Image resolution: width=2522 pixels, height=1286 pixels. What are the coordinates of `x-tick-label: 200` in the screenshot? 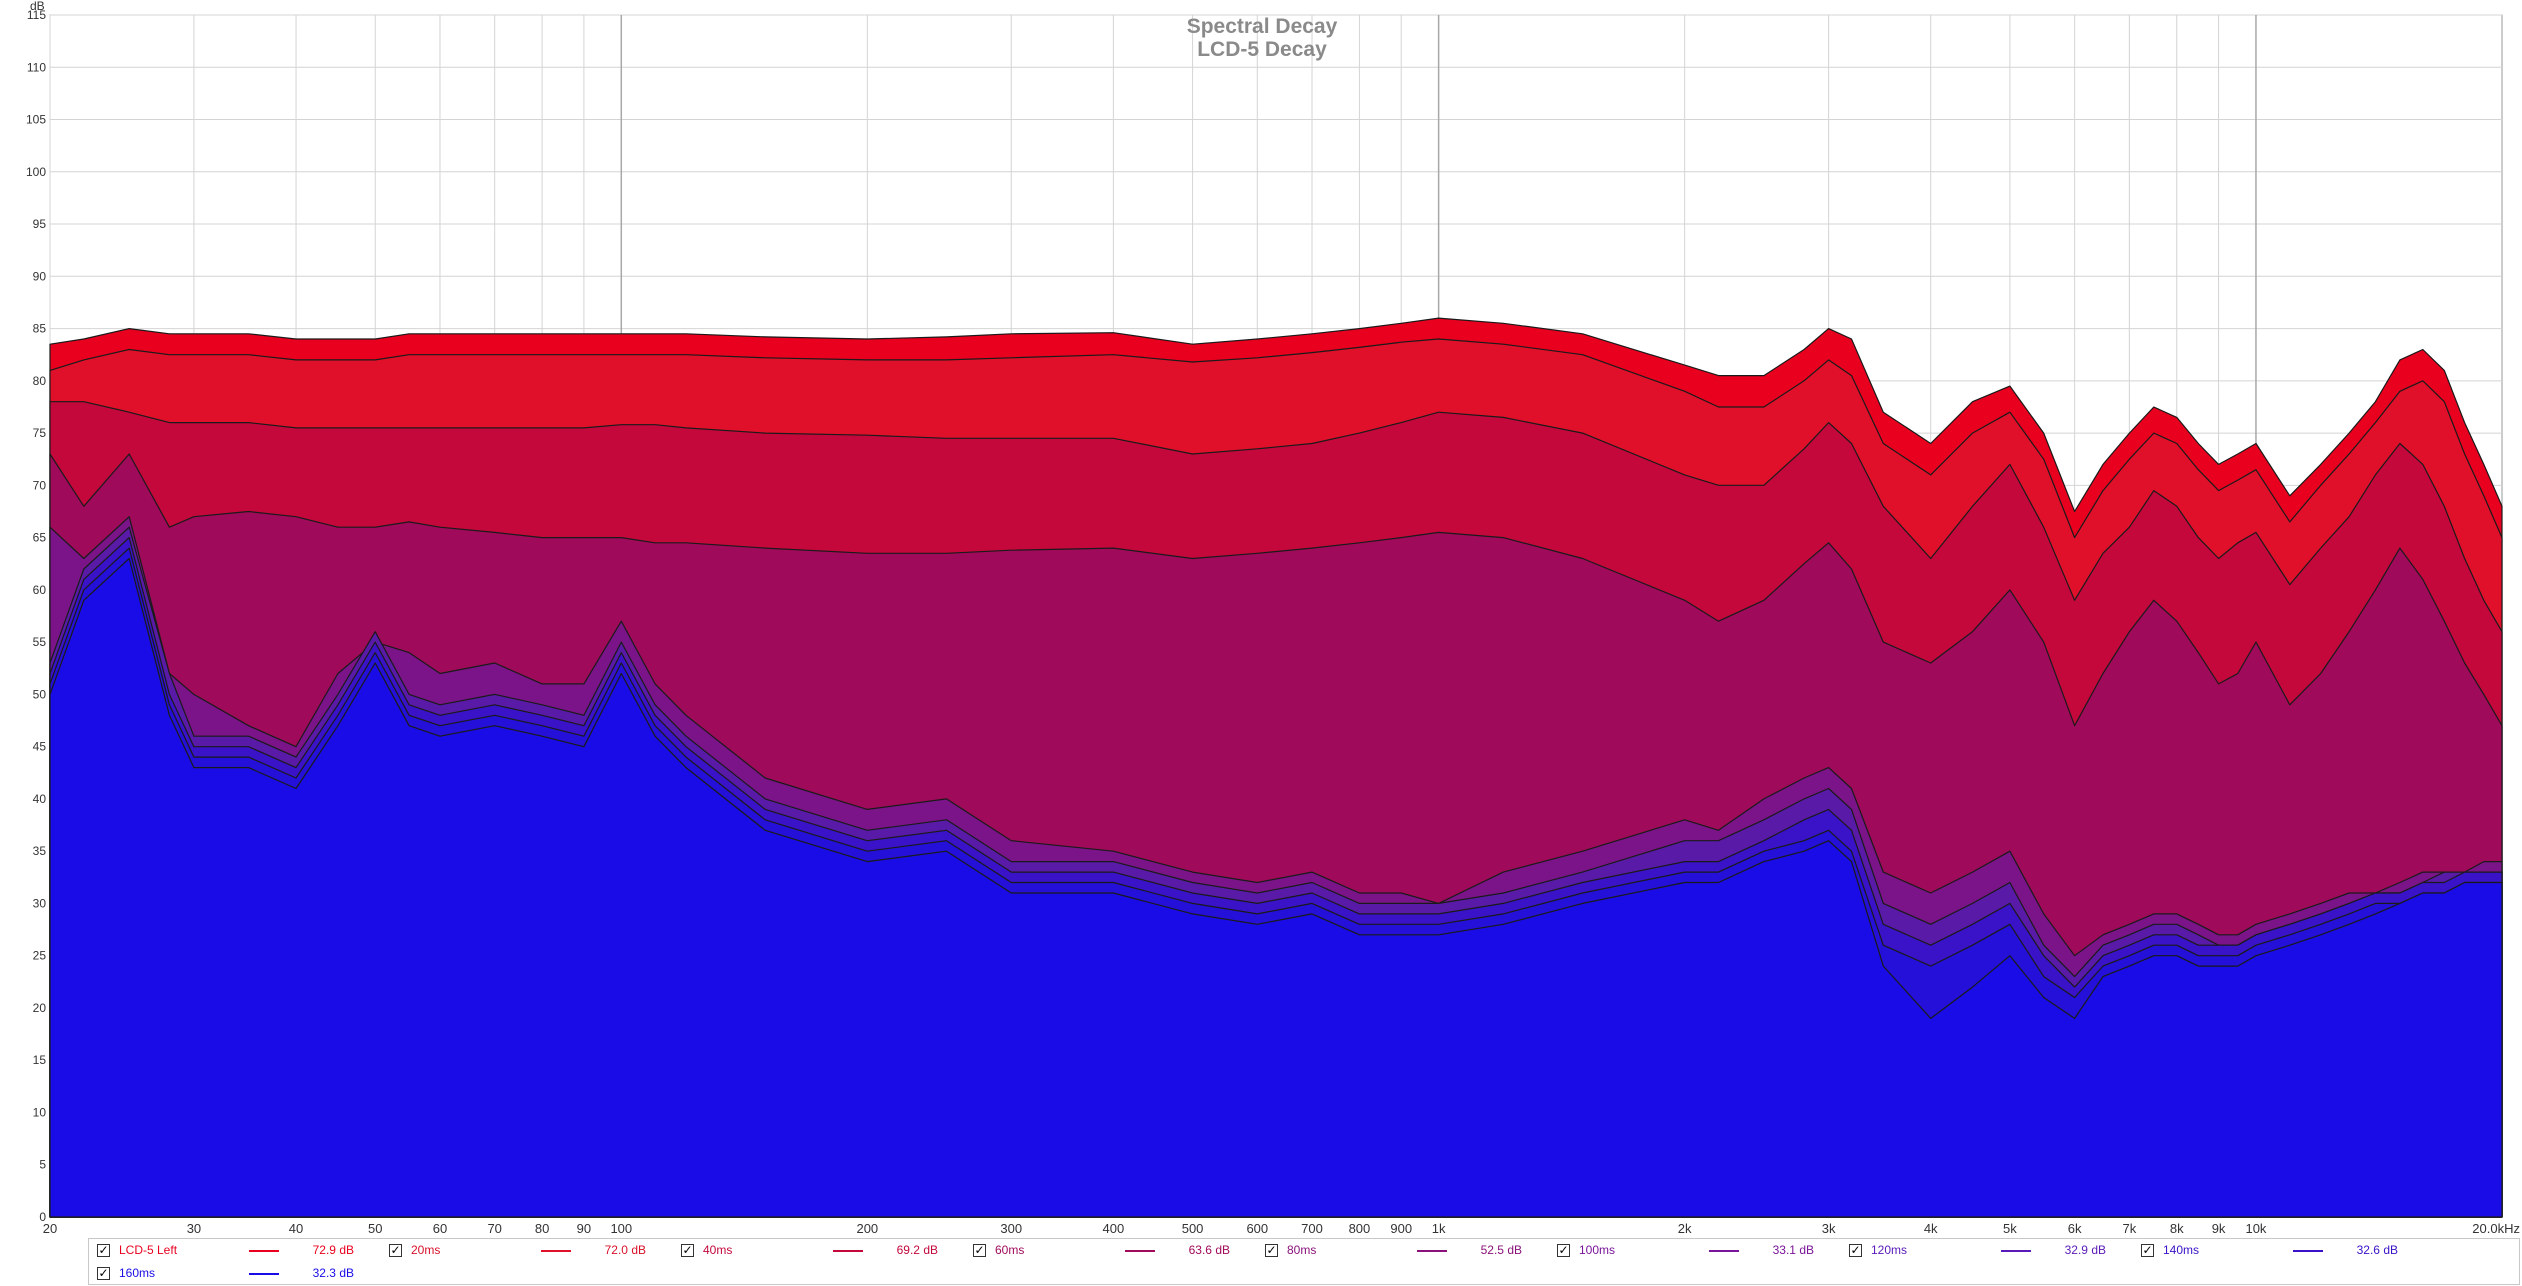 It's located at (867, 1228).